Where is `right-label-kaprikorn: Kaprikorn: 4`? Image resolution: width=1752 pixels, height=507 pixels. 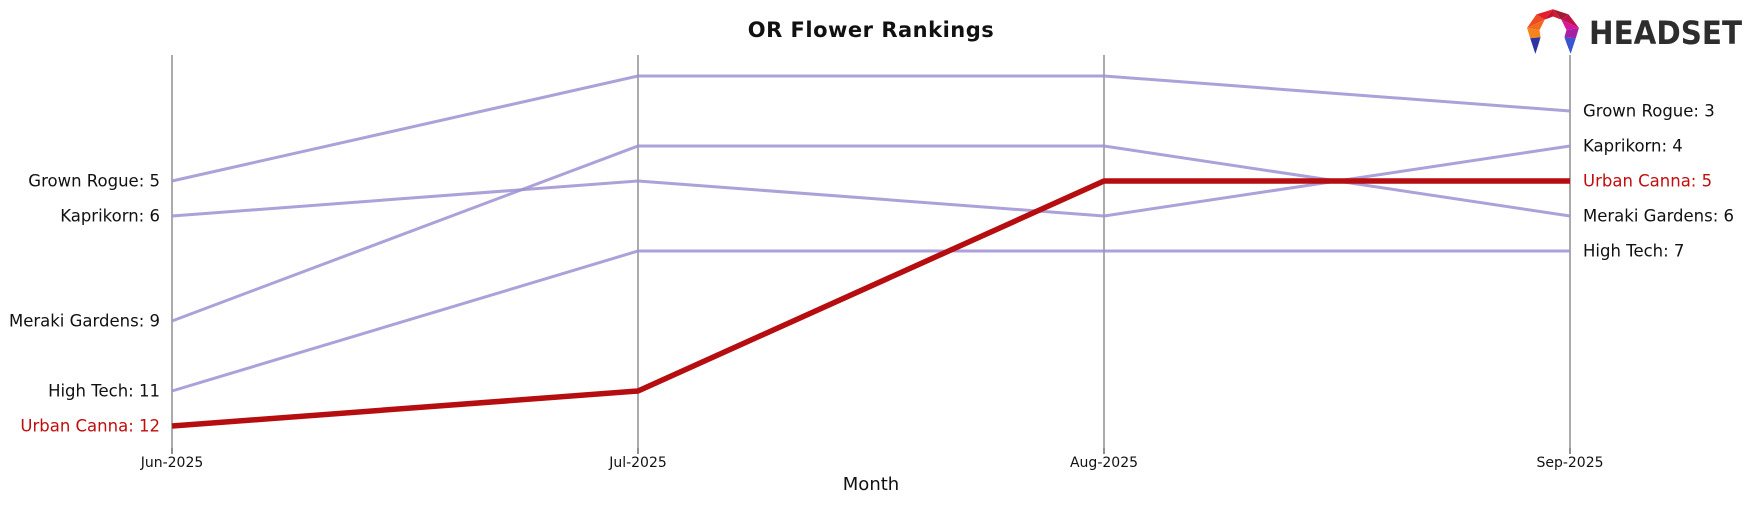 right-label-kaprikorn: Kaprikorn: 4 is located at coordinates (1633, 146).